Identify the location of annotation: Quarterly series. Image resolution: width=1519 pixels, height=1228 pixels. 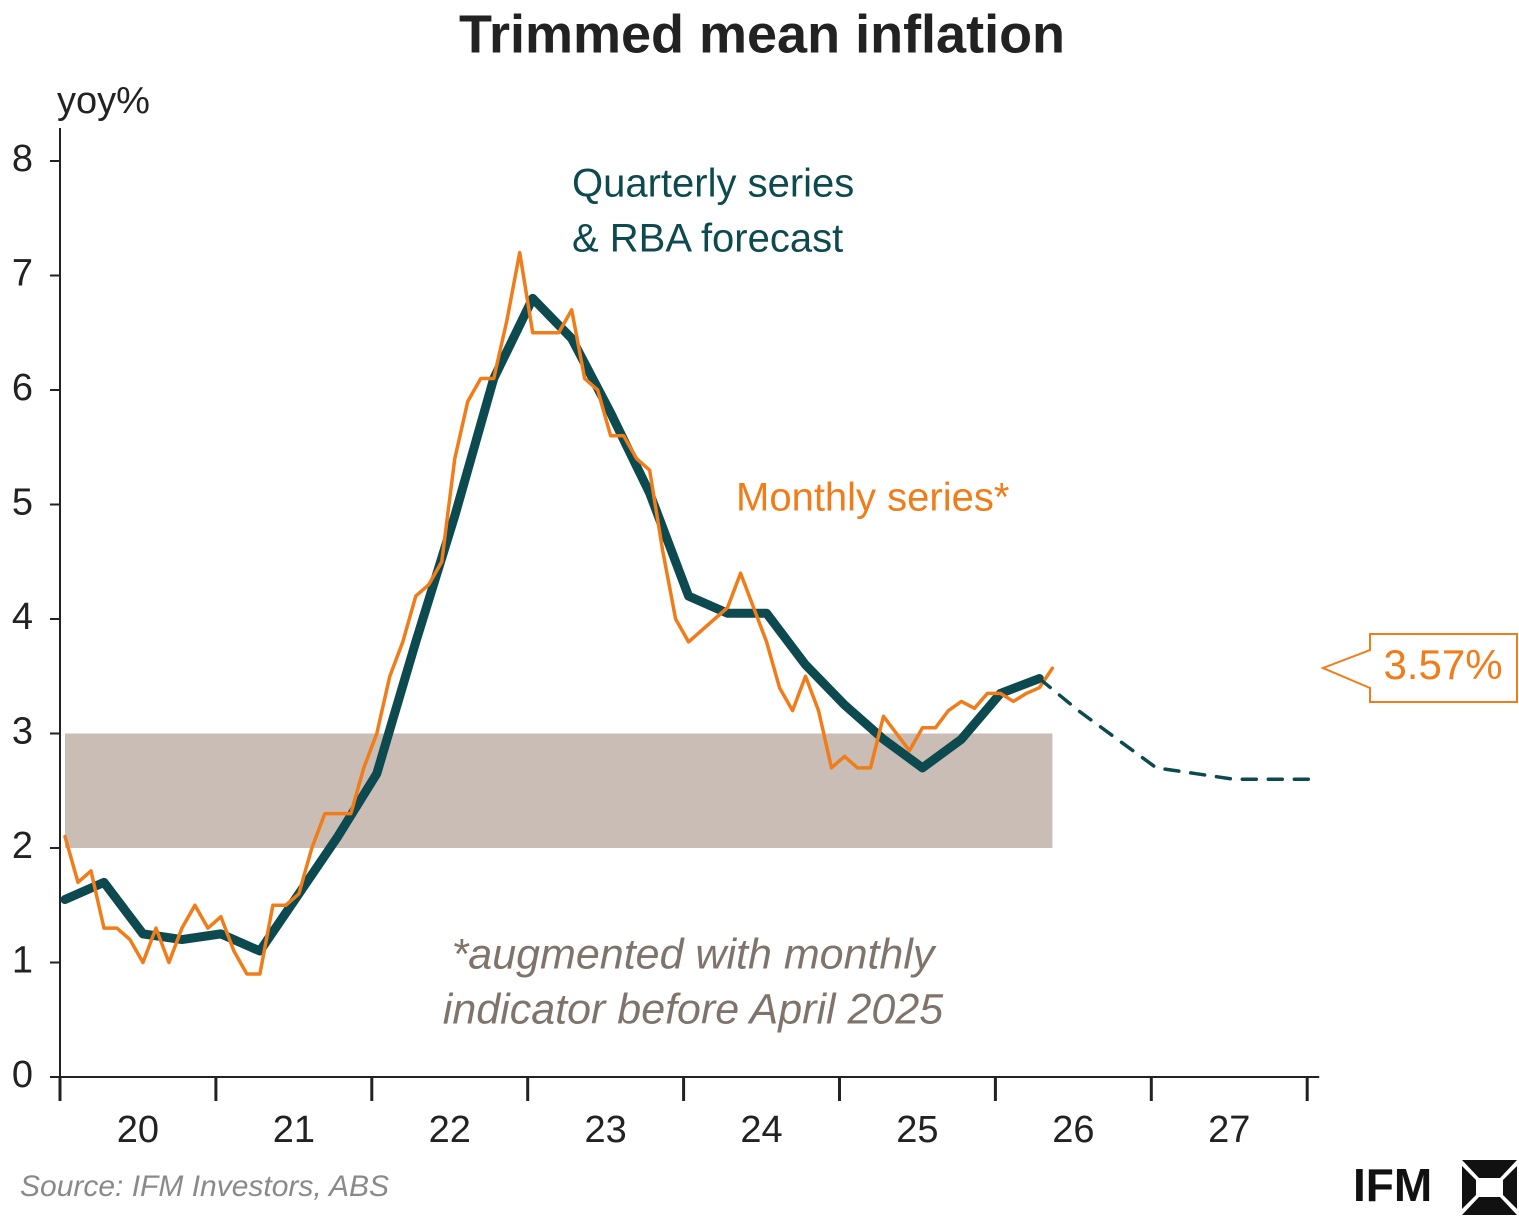
(713, 184).